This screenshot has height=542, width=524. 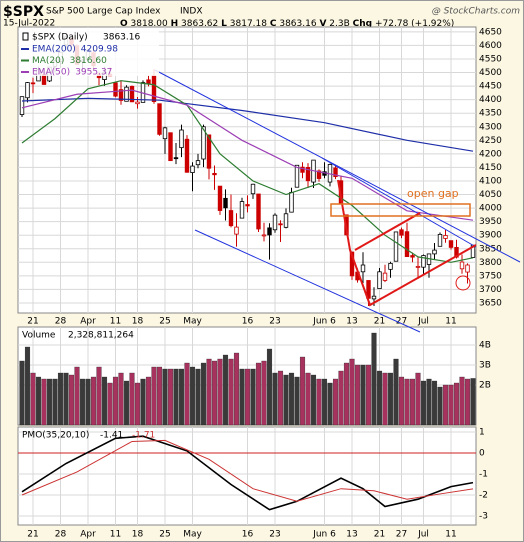 What do you see at coordinates (483, 495) in the screenshot?
I see `y-tick-label: -2` at bounding box center [483, 495].